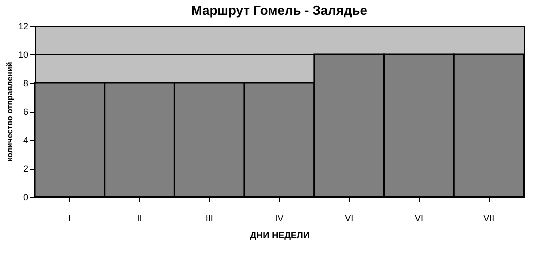 The height and width of the screenshot is (262, 546). What do you see at coordinates (9, 112) in the screenshot?
I see `y-axis-title: количество отправлений` at bounding box center [9, 112].